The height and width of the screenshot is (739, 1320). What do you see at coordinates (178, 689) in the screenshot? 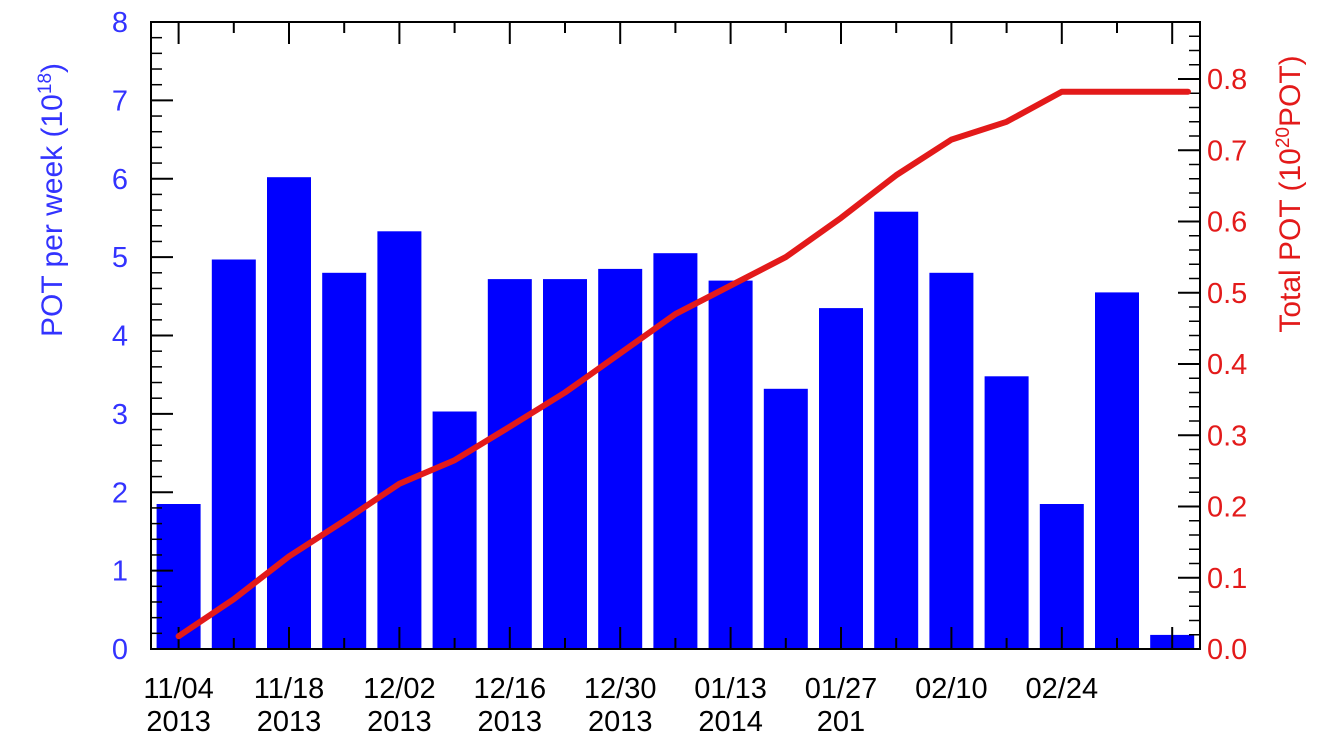
I see `x-tick-label: 11/04` at bounding box center [178, 689].